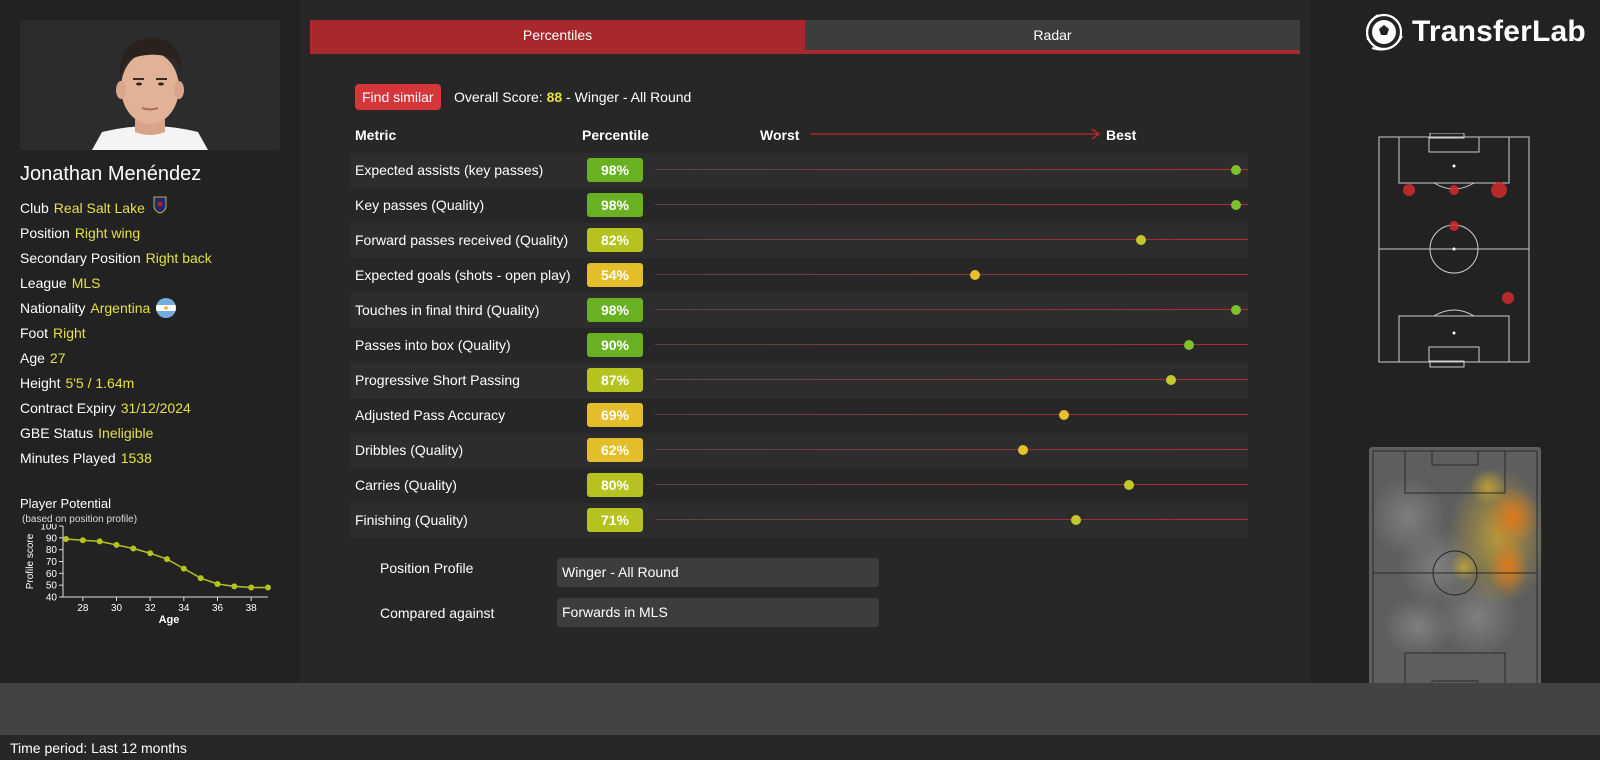  I want to click on header-percentile: Percentile, so click(615, 135).